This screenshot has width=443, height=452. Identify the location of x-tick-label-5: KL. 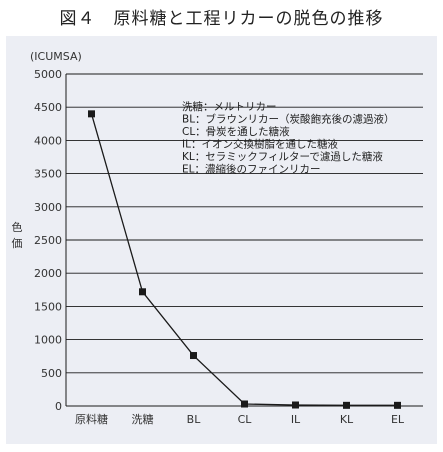
(347, 419).